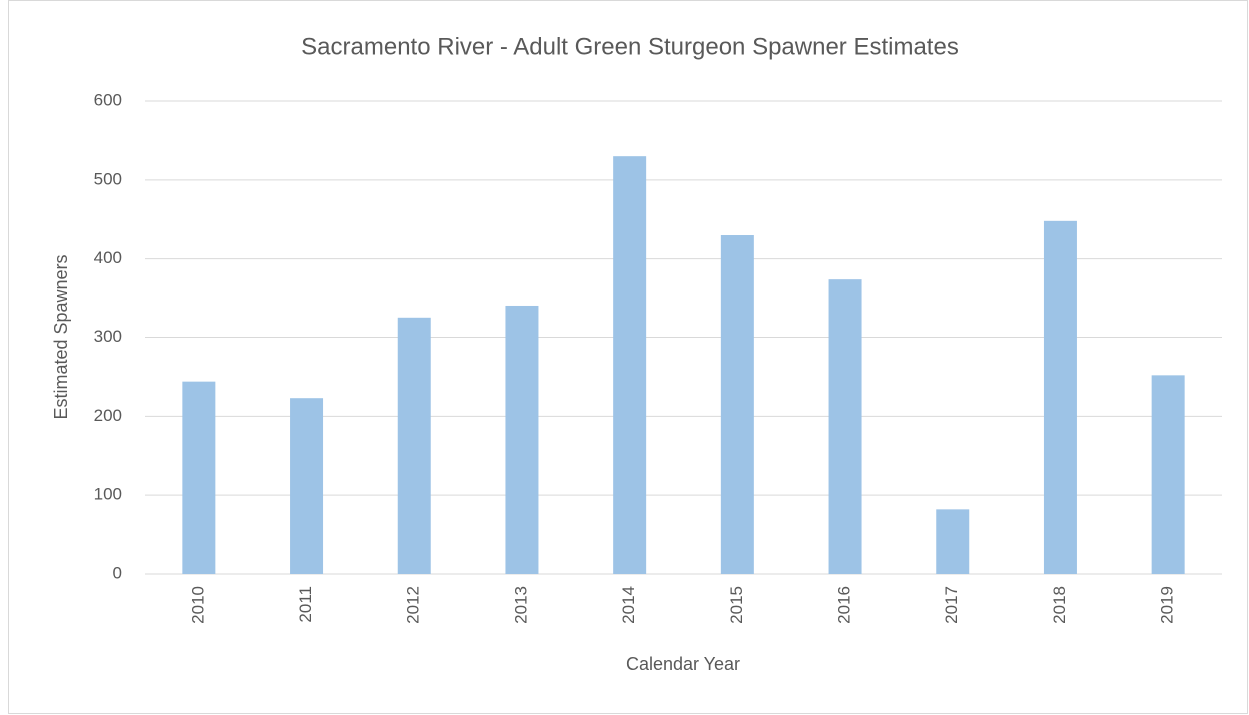 The height and width of the screenshot is (715, 1249). Describe the element at coordinates (108, 336) in the screenshot. I see `y-tick-label: 300` at that location.